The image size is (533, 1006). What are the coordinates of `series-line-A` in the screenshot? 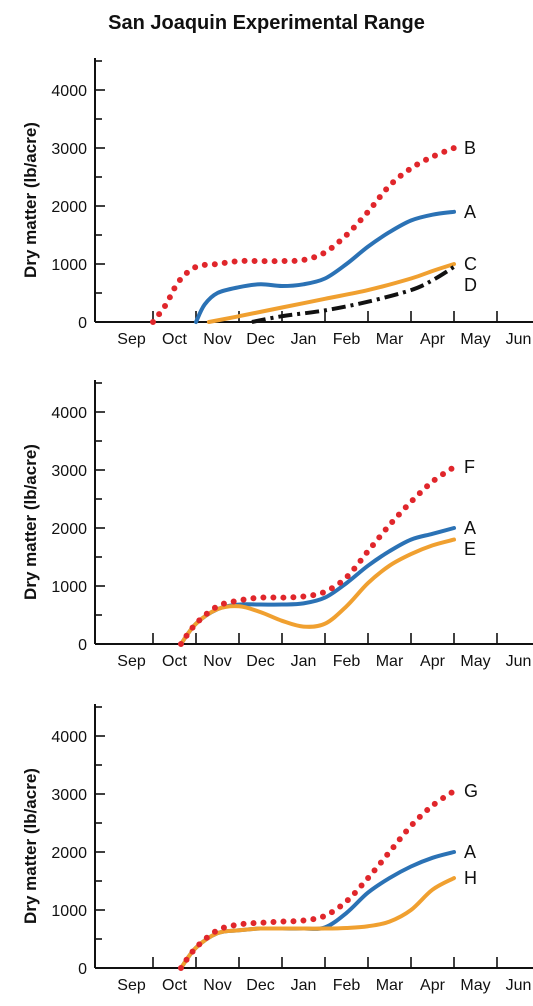 It's located at (325, 266).